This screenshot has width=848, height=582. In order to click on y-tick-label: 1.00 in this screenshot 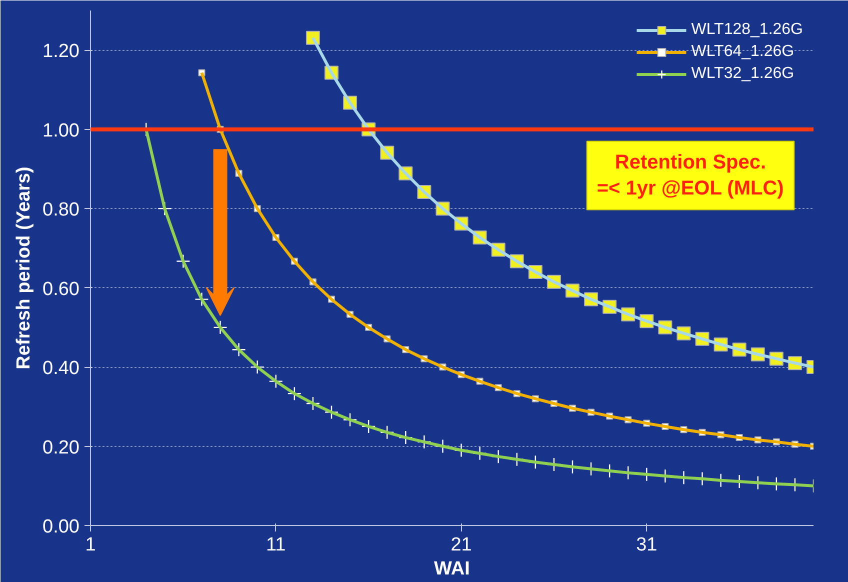, I will do `click(61, 131)`.